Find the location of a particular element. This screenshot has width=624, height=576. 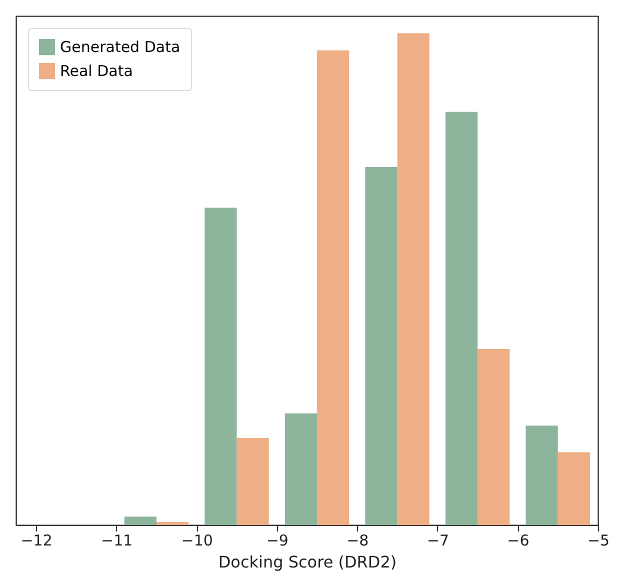

x-tick-label: −9 is located at coordinates (277, 541).